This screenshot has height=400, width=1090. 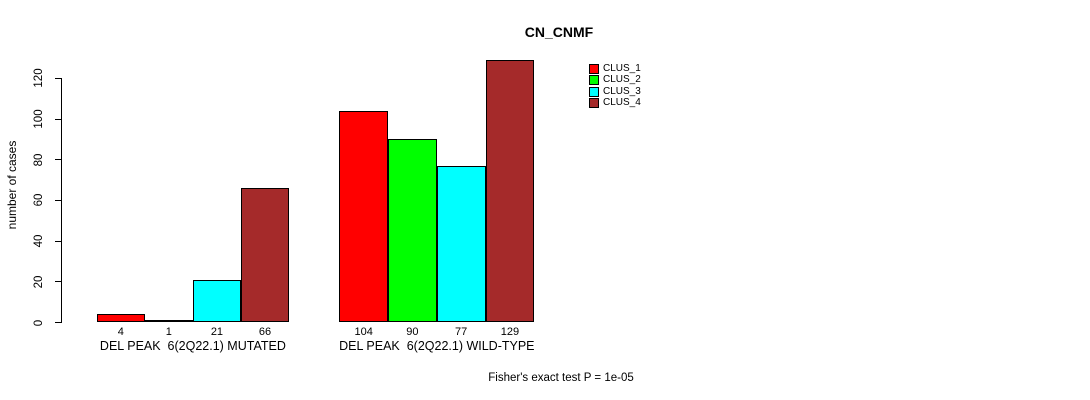 What do you see at coordinates (39, 282) in the screenshot?
I see `y-tick-label: 20` at bounding box center [39, 282].